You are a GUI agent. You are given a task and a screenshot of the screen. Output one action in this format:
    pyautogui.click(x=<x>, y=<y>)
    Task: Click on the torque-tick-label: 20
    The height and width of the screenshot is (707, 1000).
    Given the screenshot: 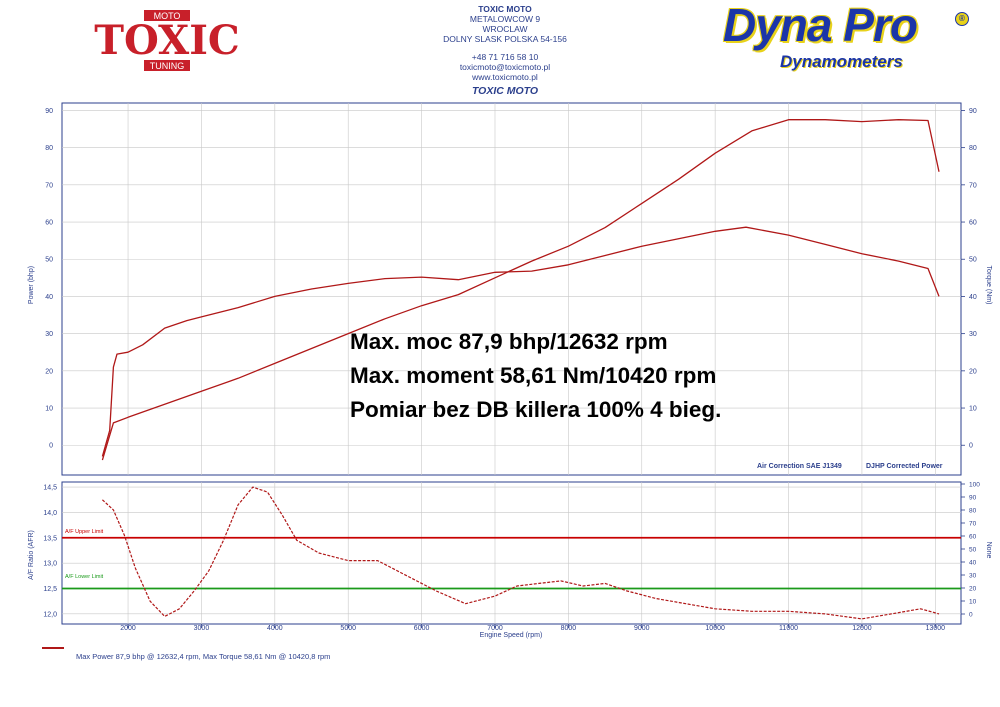 What is the action you would take?
    pyautogui.click(x=973, y=371)
    